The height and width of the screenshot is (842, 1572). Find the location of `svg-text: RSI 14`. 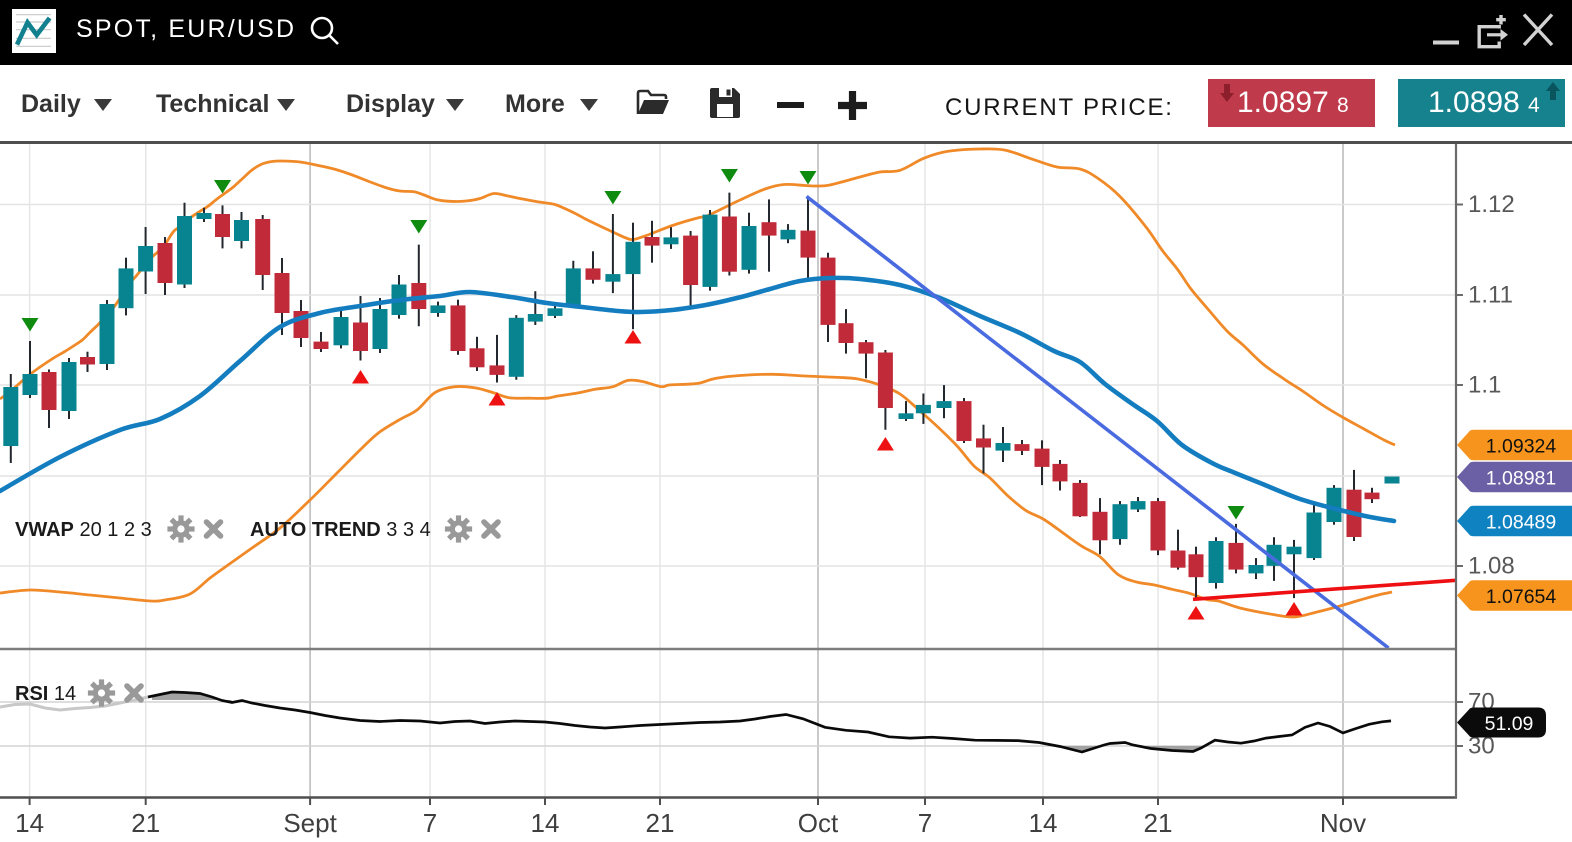

svg-text: RSI 14 is located at coordinates (45, 694).